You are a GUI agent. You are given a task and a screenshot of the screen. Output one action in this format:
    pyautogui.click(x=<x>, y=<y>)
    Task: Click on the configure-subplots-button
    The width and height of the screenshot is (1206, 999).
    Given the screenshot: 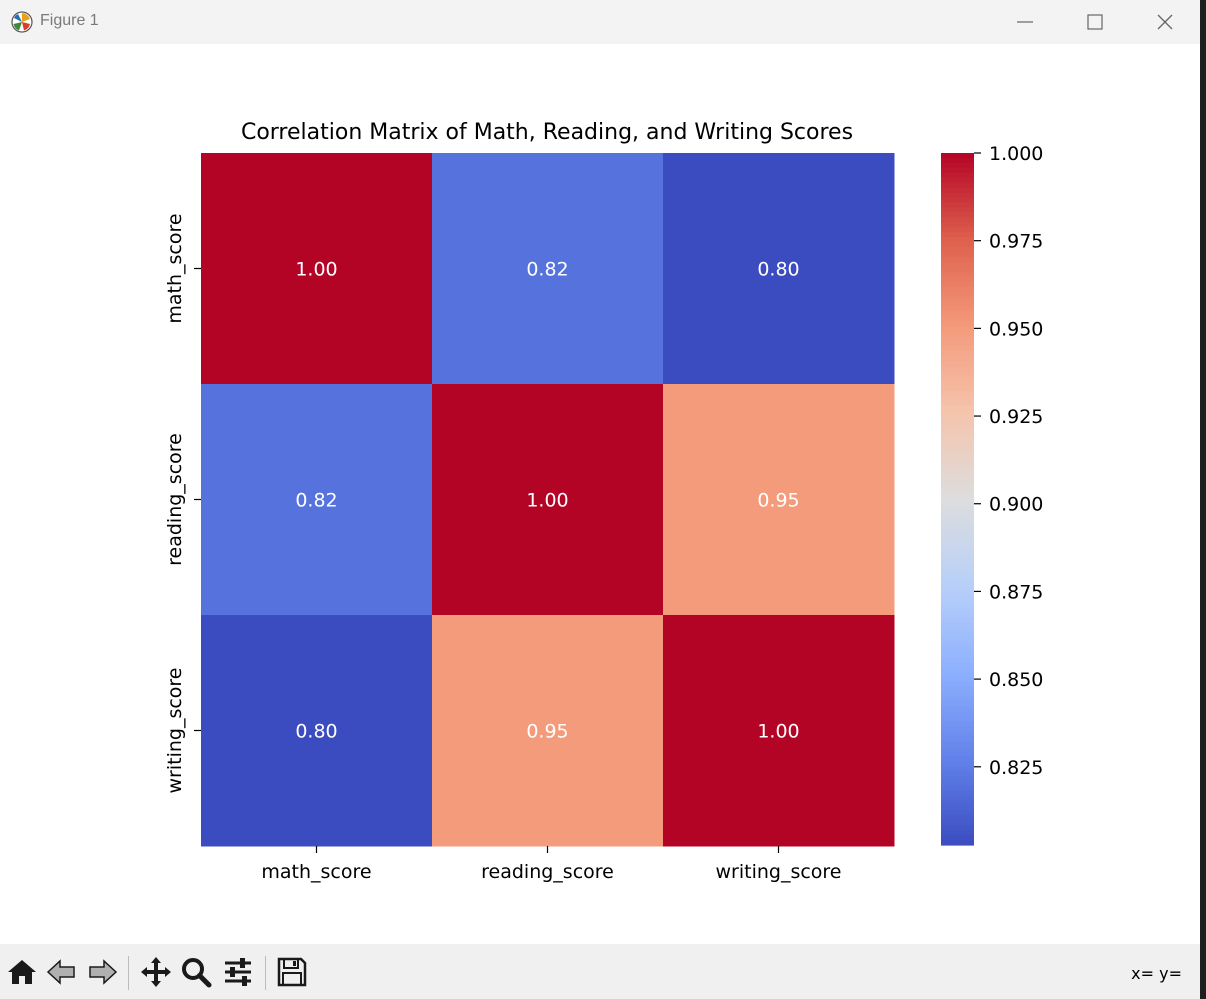 What is the action you would take?
    pyautogui.click(x=238, y=972)
    